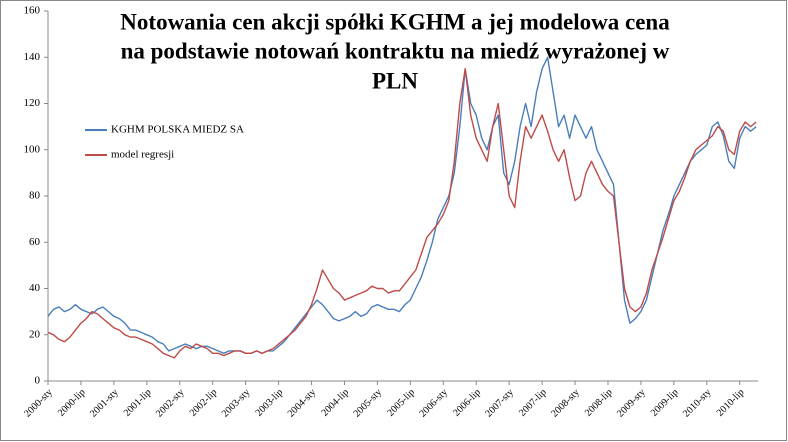  Describe the element at coordinates (32, 11) in the screenshot. I see `y-tick-label: 160` at that location.